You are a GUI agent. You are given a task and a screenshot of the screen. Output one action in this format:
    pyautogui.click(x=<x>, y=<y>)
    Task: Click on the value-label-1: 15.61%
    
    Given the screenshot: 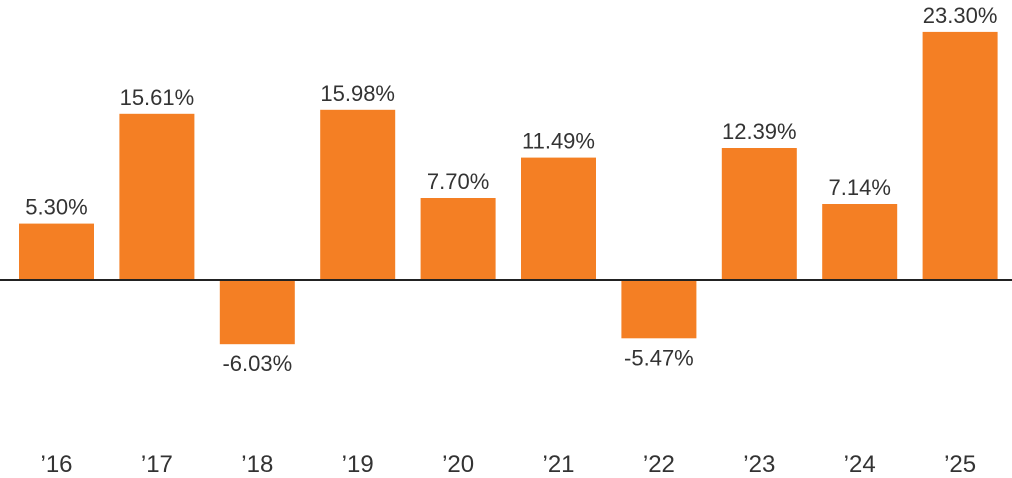 What is the action you would take?
    pyautogui.click(x=157, y=97)
    